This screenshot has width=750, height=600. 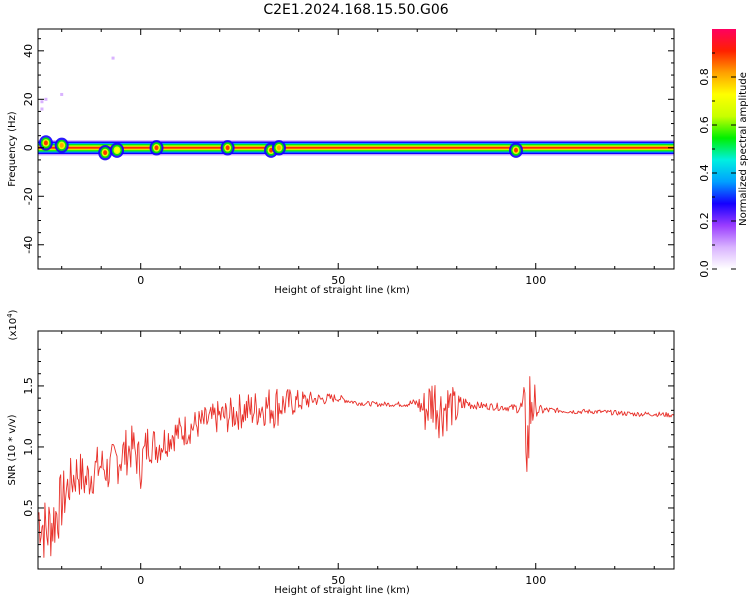 What do you see at coordinates (704, 173) in the screenshot?
I see `colorbar-tick-label: 0.4` at bounding box center [704, 173].